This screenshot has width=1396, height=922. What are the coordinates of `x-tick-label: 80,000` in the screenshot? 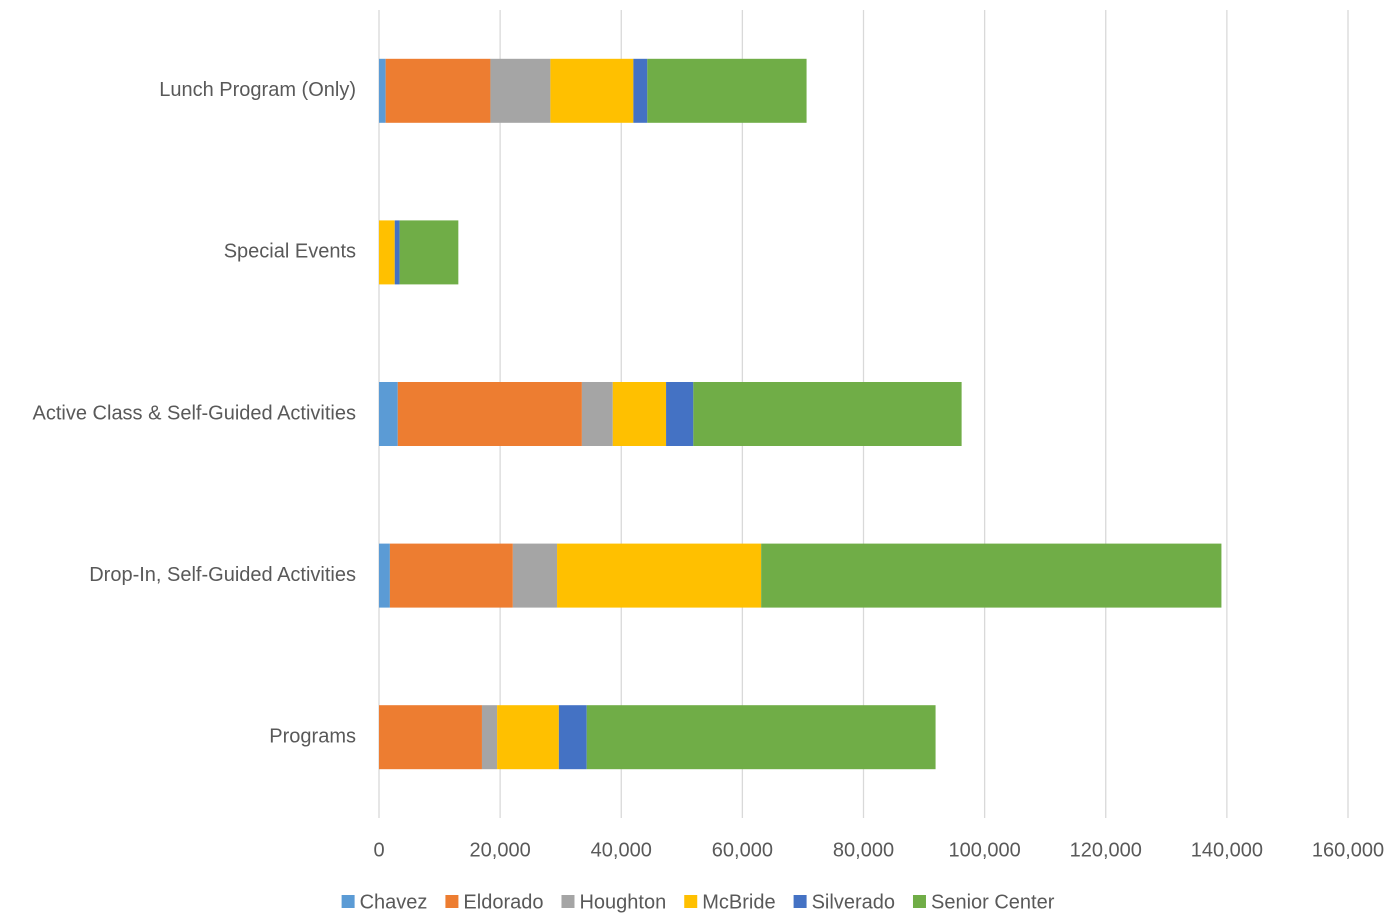 It's located at (863, 850).